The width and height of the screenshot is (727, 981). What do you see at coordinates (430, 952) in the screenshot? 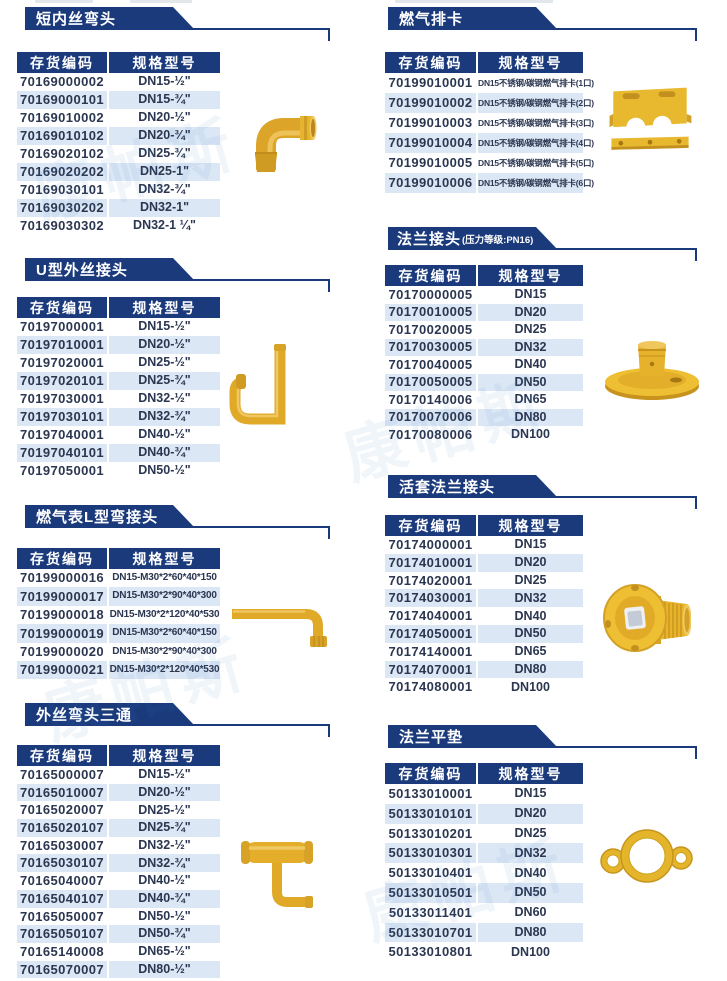
I see `inventory-code-cell: 50133010801` at bounding box center [430, 952].